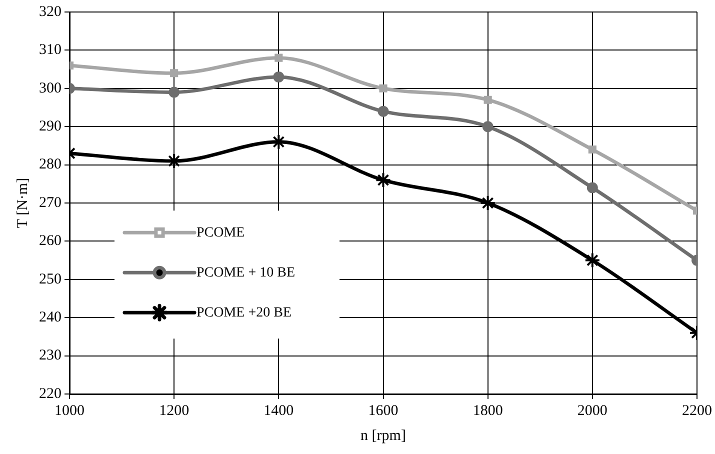 This screenshot has width=715, height=454. What do you see at coordinates (69, 410) in the screenshot?
I see `x-tick-label: 1000` at bounding box center [69, 410].